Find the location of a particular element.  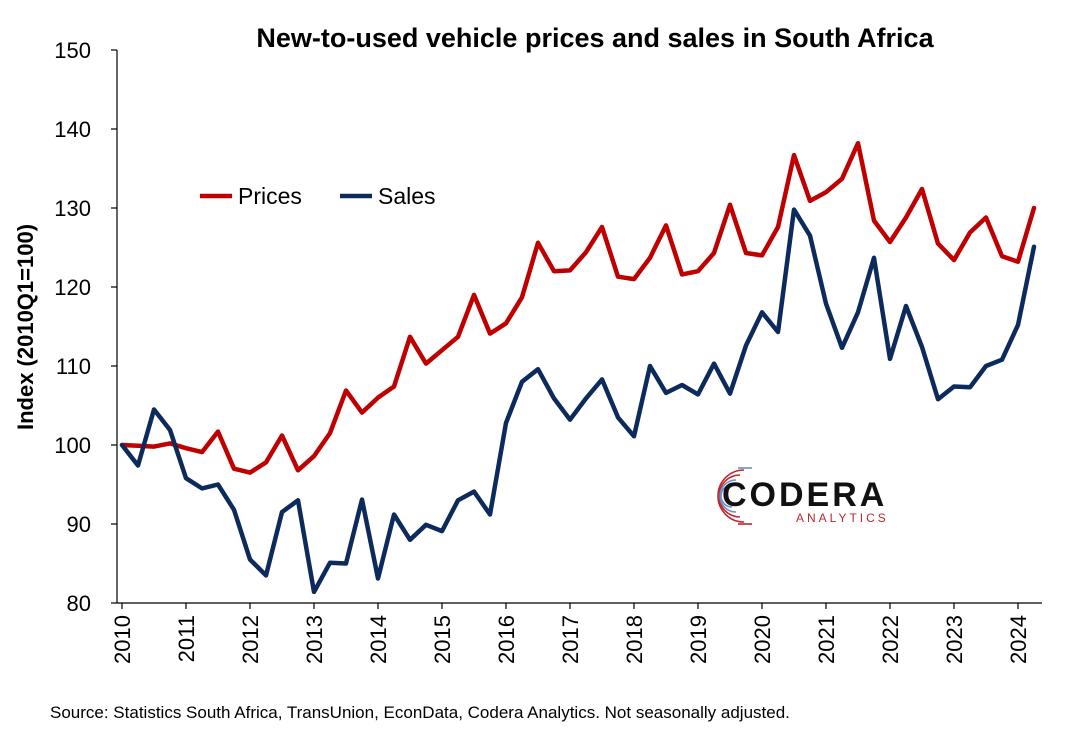

x-tick-label: 2018 is located at coordinates (634, 639).